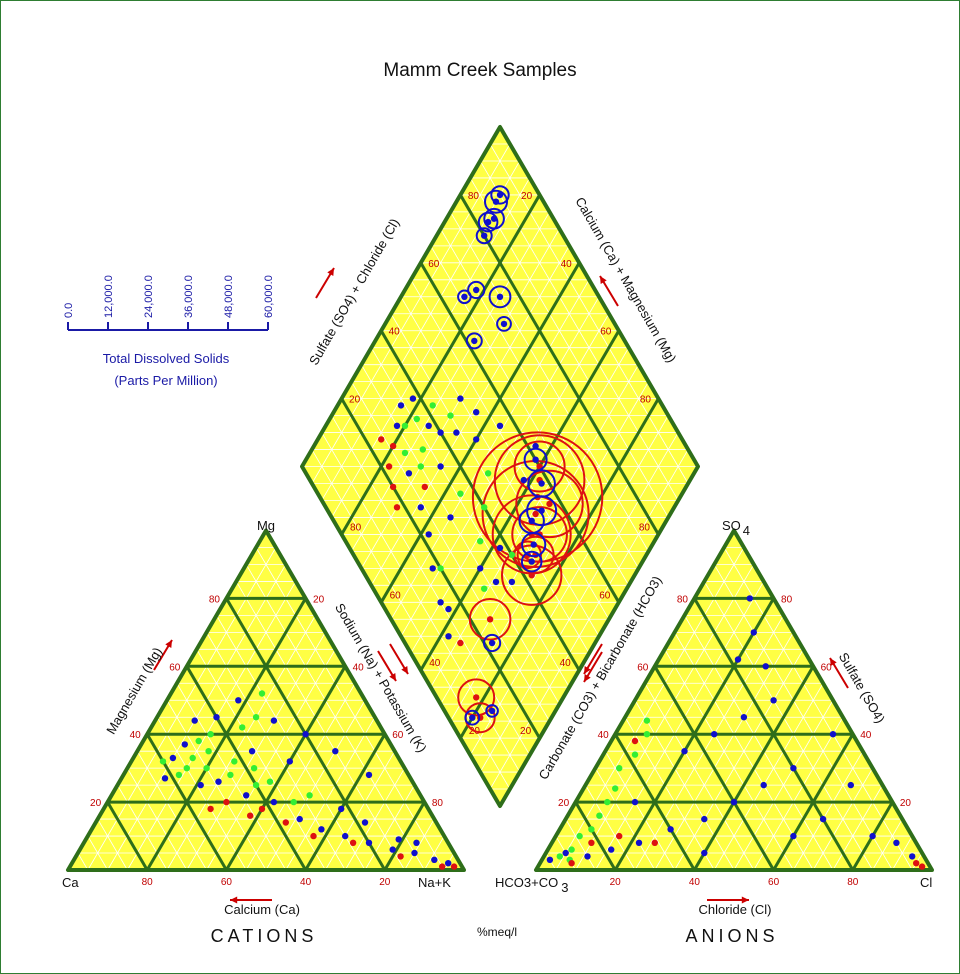 The height and width of the screenshot is (974, 960). I want to click on cation-right-tick: 20, so click(319, 599).